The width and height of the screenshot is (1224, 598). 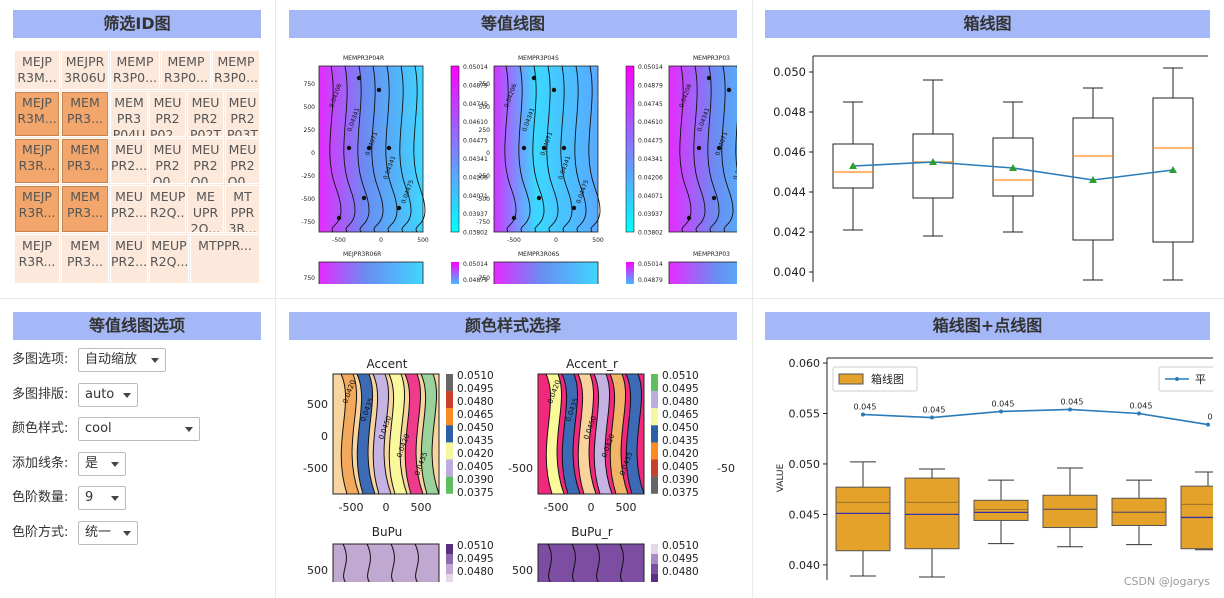 What do you see at coordinates (475, 454) in the screenshot?
I see `colorbar-tick: 0.0420` at bounding box center [475, 454].